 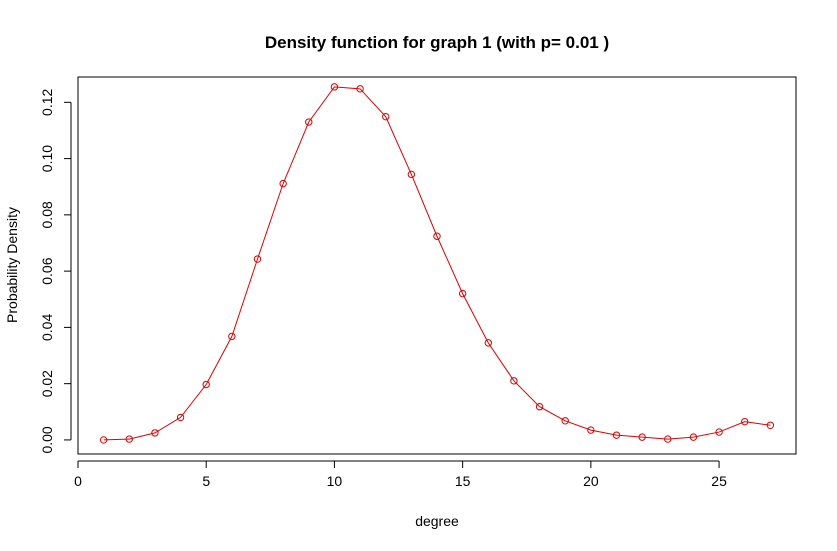 I want to click on x-tick-label: 25, so click(x=719, y=481).